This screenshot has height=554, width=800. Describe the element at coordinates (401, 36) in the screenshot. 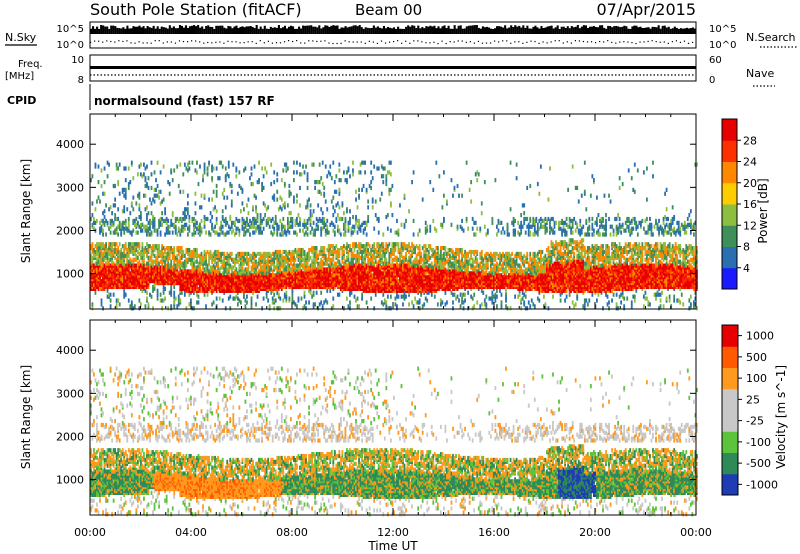

I see `noise-panel: N.Sky 10^5 10^0 10^5 10^0 N.Search` at that location.